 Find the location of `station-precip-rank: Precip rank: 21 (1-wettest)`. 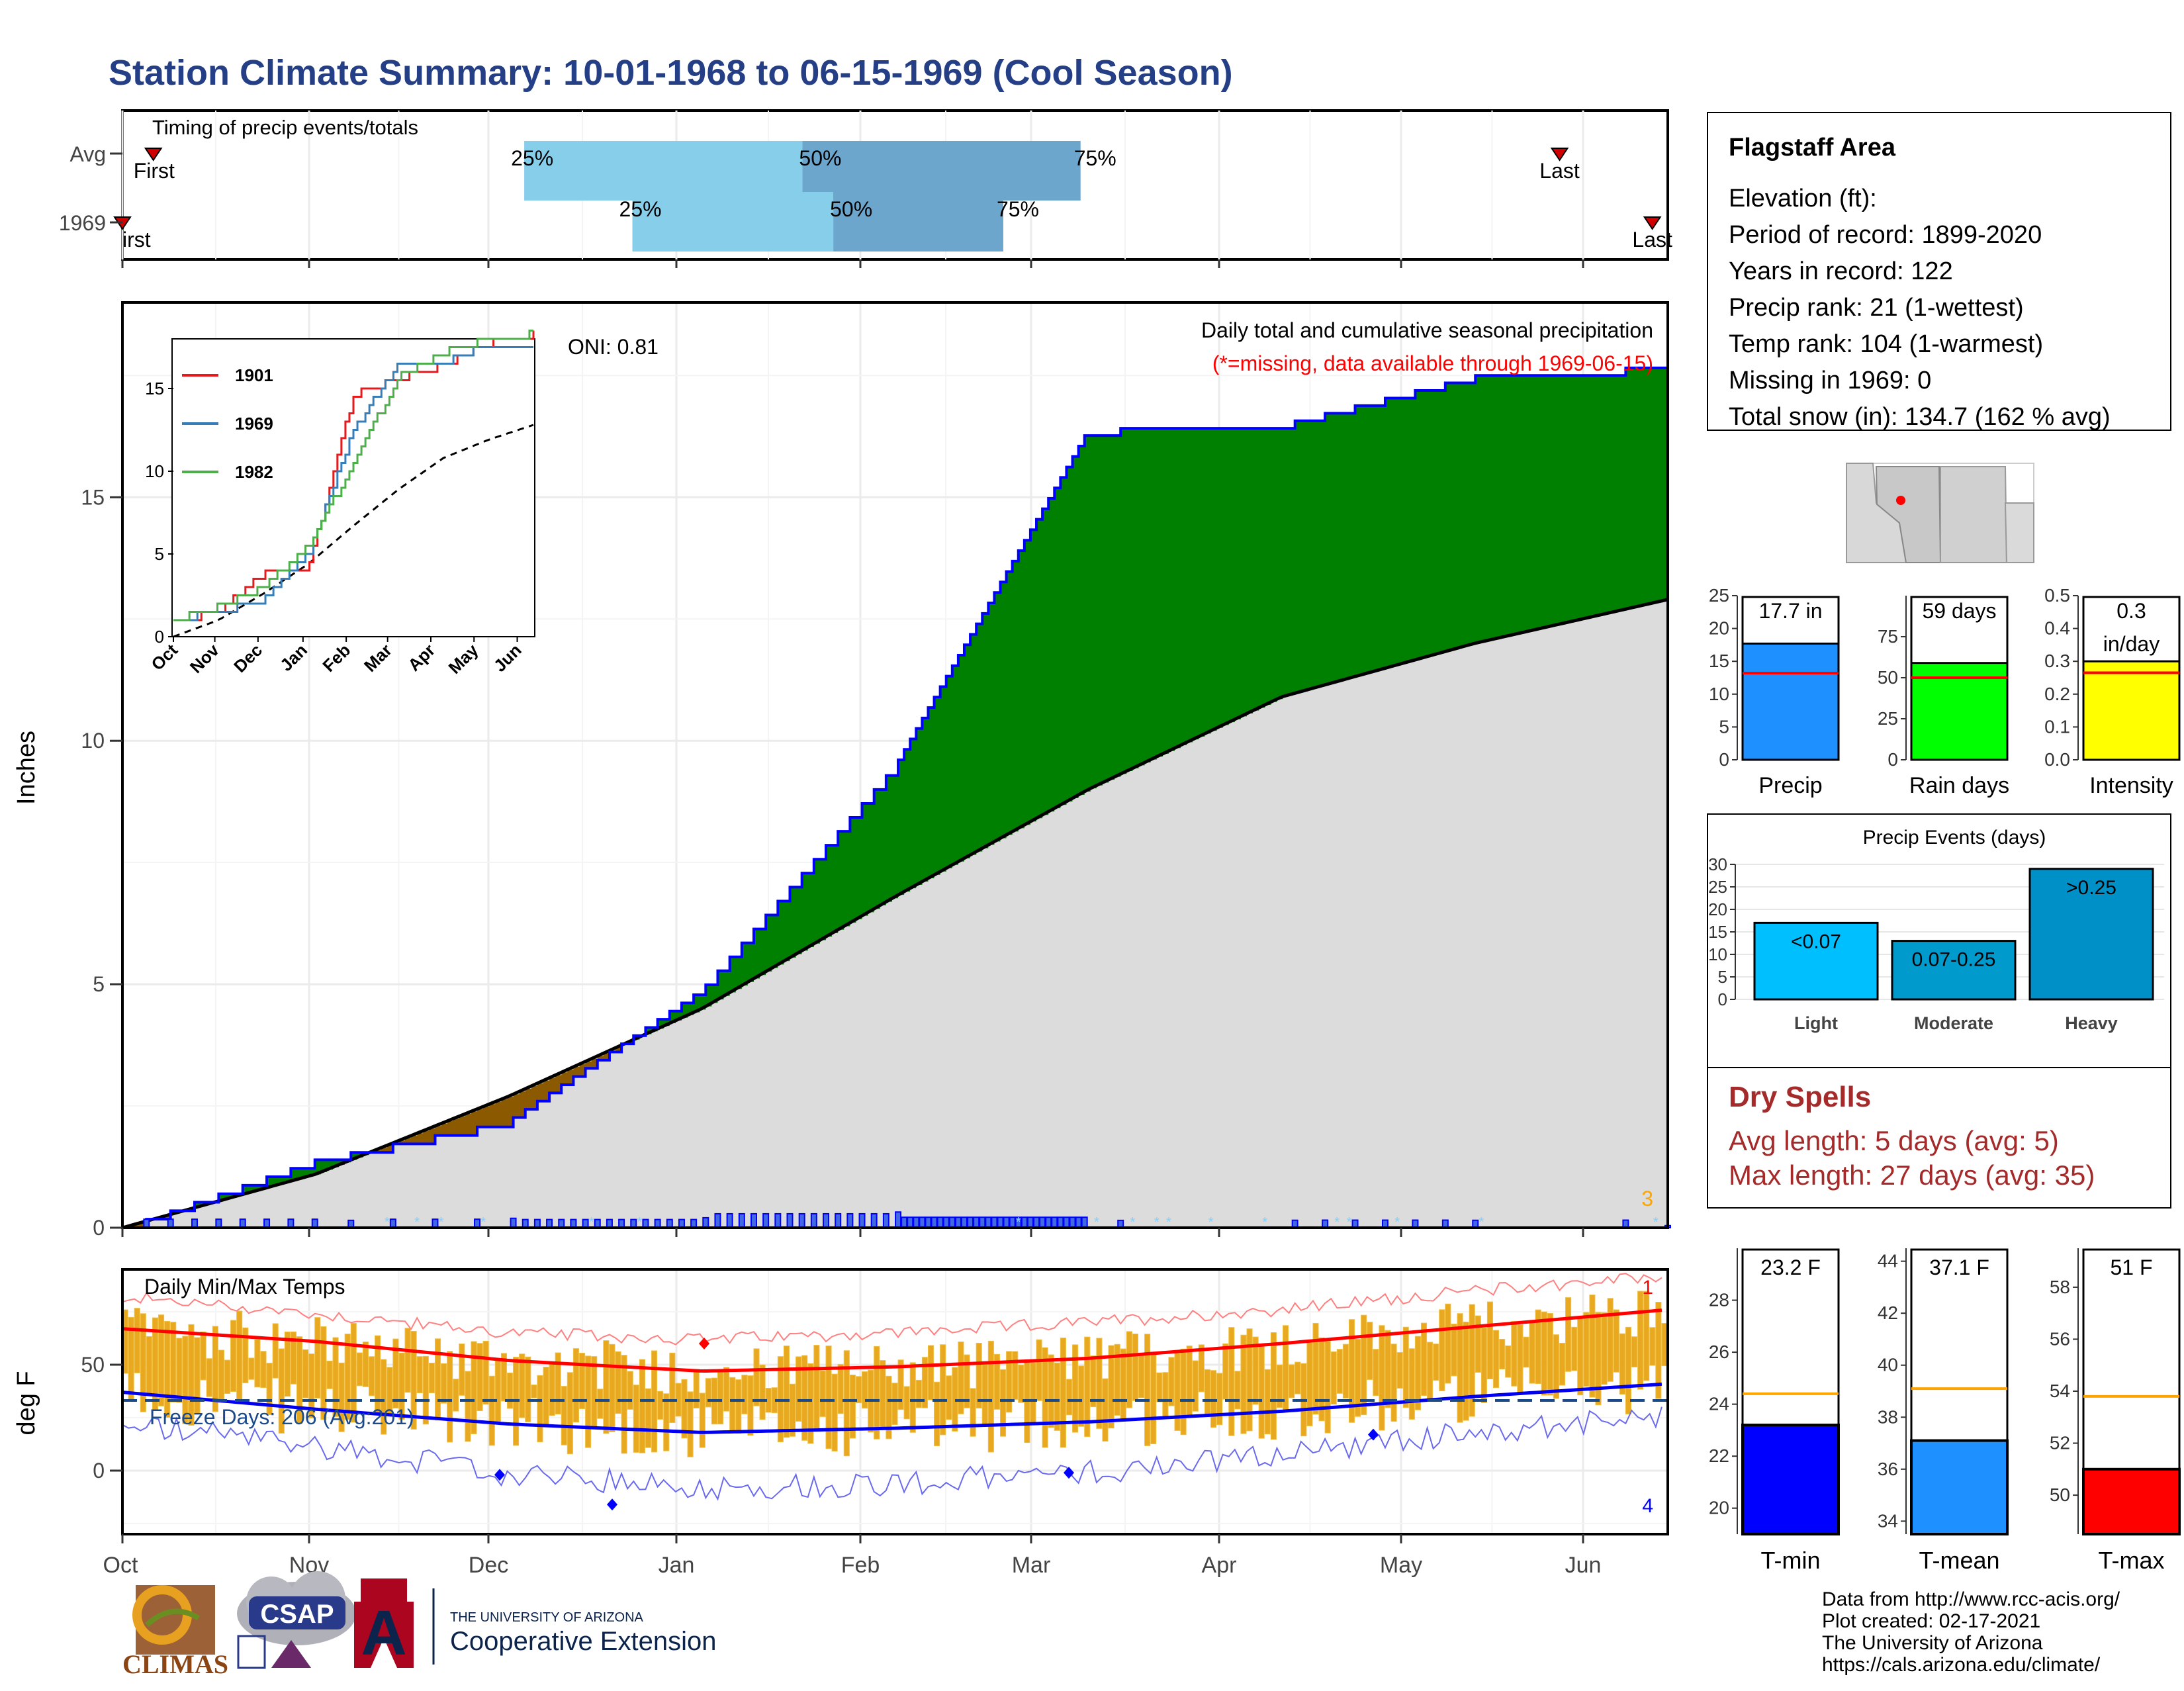

station-precip-rank: Precip rank: 21 (1-wettest) is located at coordinates (1877, 308).